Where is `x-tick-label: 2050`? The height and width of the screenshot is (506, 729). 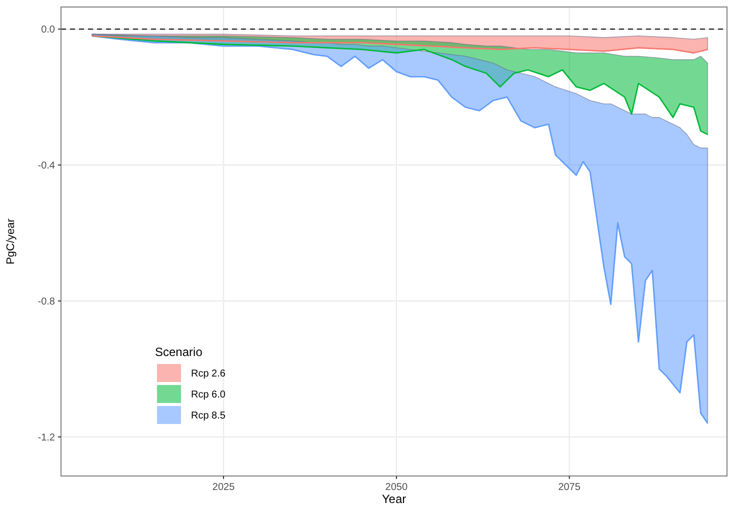
x-tick-label: 2050 is located at coordinates (396, 487).